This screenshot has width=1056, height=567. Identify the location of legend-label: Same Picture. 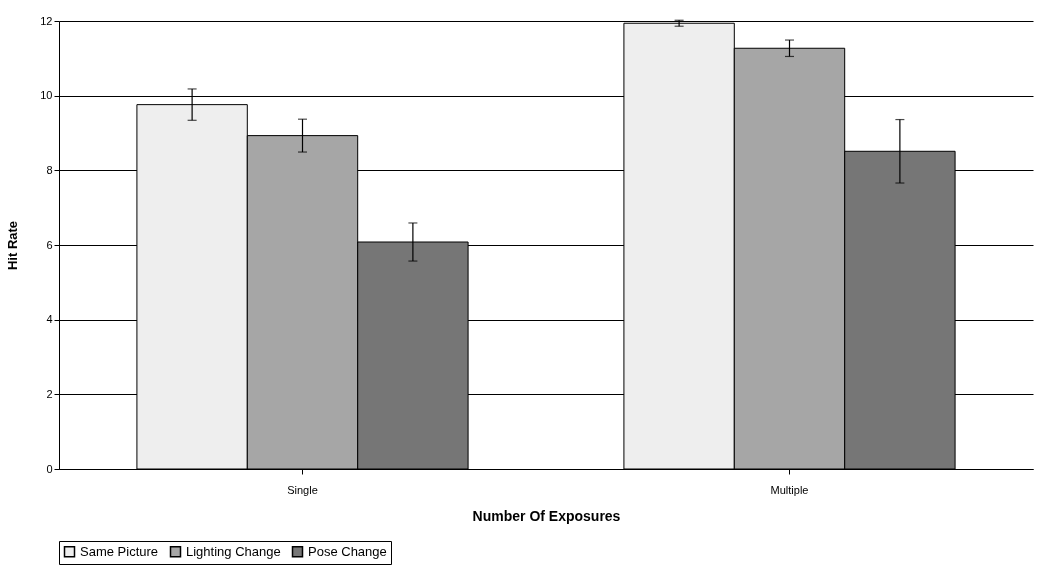
(119, 551).